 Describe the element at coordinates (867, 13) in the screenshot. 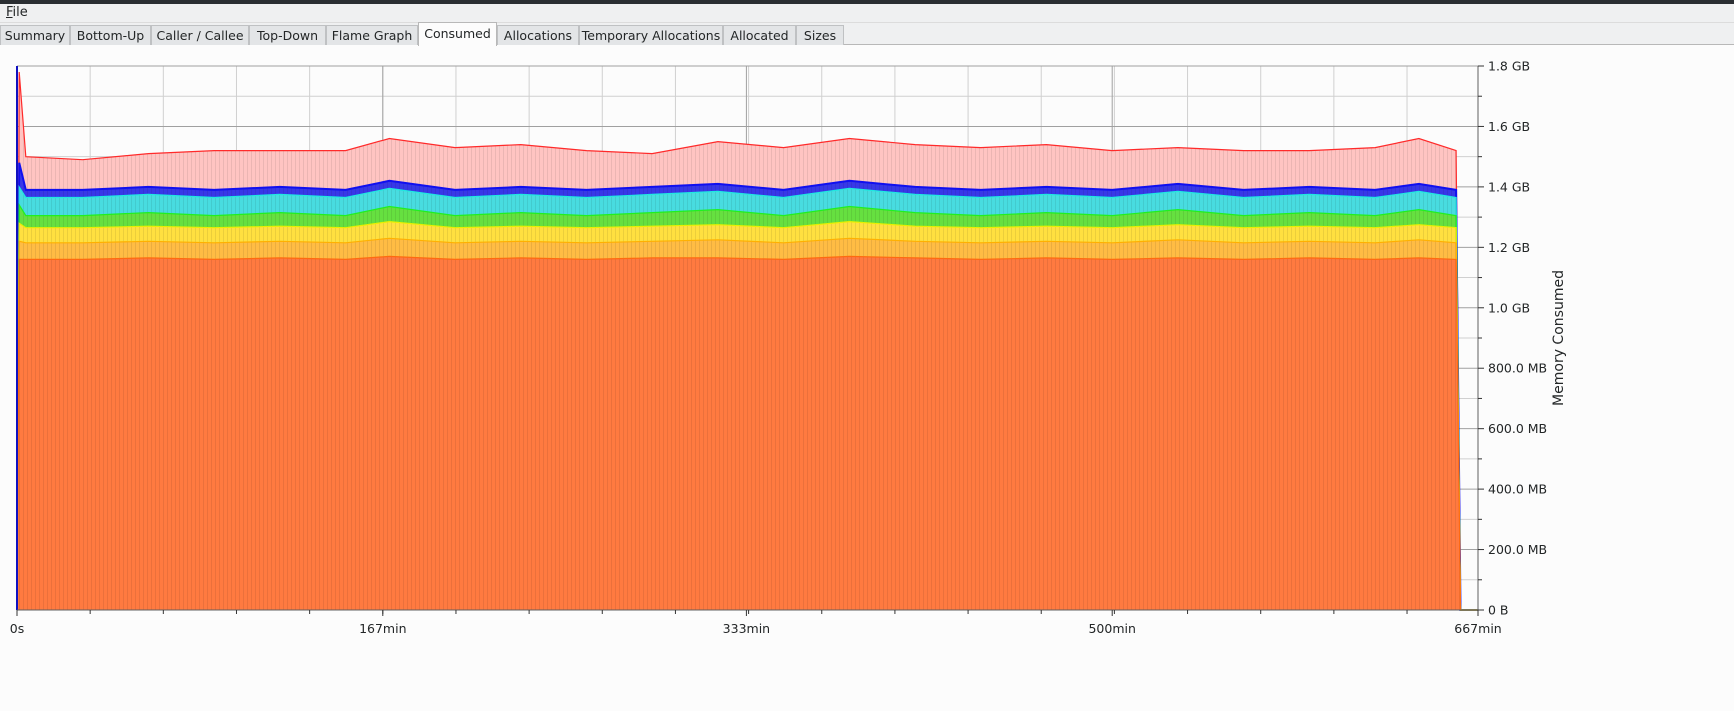

I see `menu-bar: File` at that location.